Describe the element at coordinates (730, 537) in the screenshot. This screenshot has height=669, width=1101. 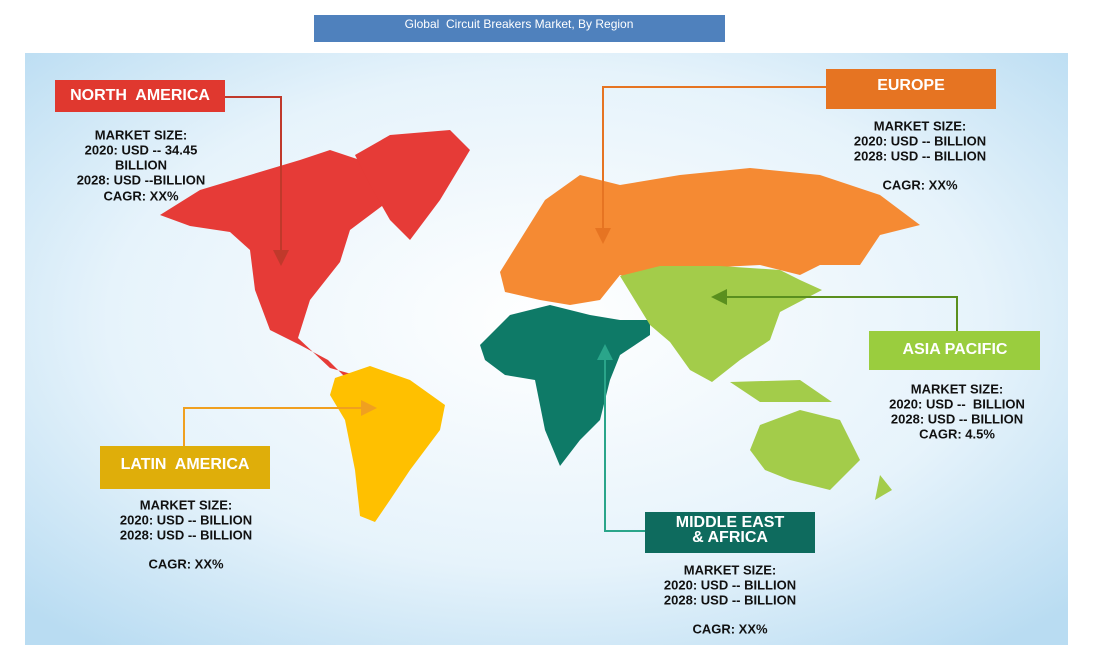
I see `region-name: & AFRICA` at that location.